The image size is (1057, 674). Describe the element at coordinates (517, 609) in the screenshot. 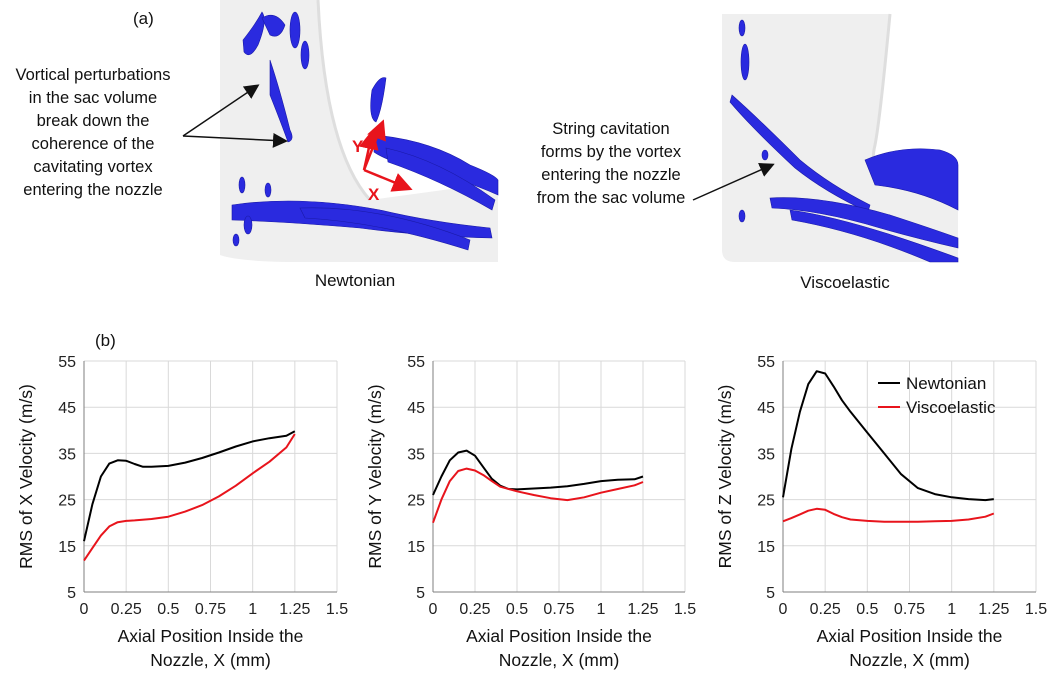

I see `chart-2-xtick-label: 0.5` at that location.